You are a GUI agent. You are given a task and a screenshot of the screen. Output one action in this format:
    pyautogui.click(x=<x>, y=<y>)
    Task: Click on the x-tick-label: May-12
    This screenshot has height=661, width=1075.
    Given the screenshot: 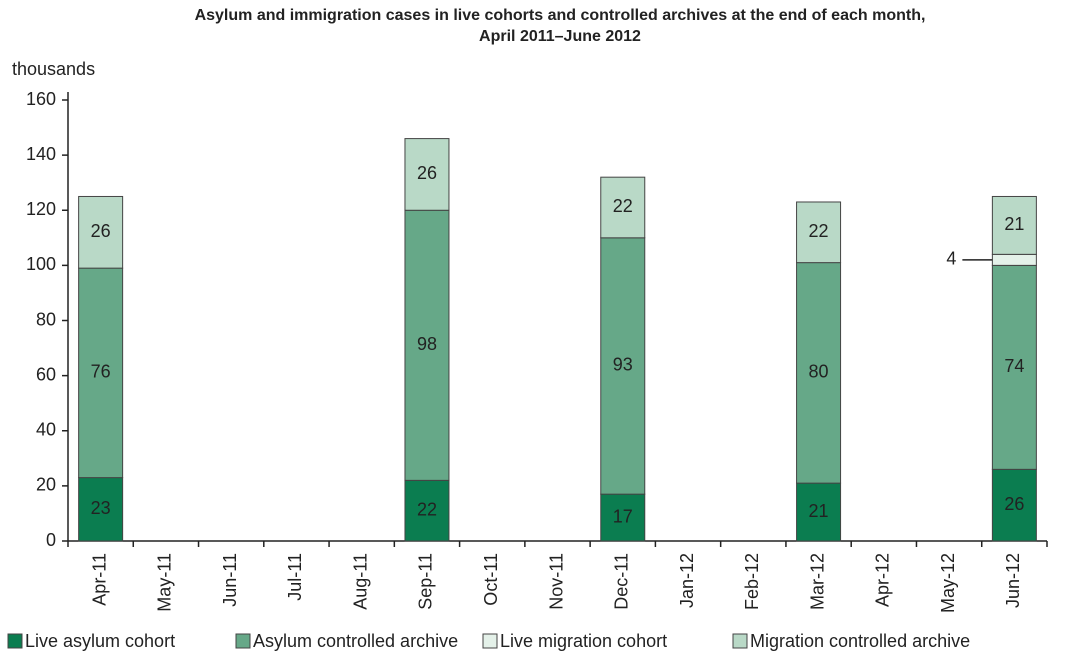 What is the action you would take?
    pyautogui.click(x=948, y=583)
    